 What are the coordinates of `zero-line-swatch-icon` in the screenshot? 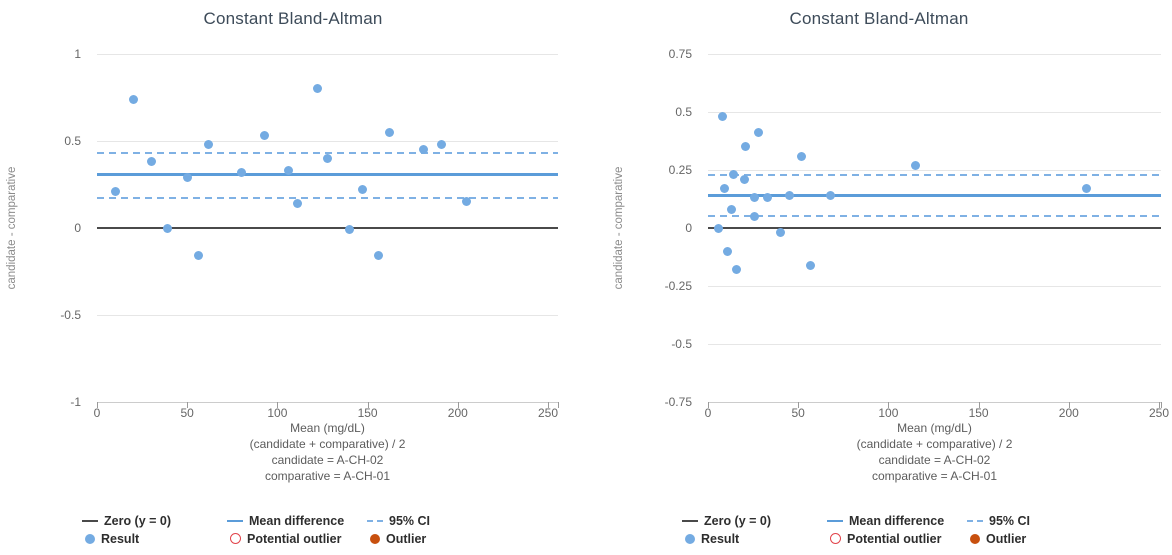 It's located at (90, 521).